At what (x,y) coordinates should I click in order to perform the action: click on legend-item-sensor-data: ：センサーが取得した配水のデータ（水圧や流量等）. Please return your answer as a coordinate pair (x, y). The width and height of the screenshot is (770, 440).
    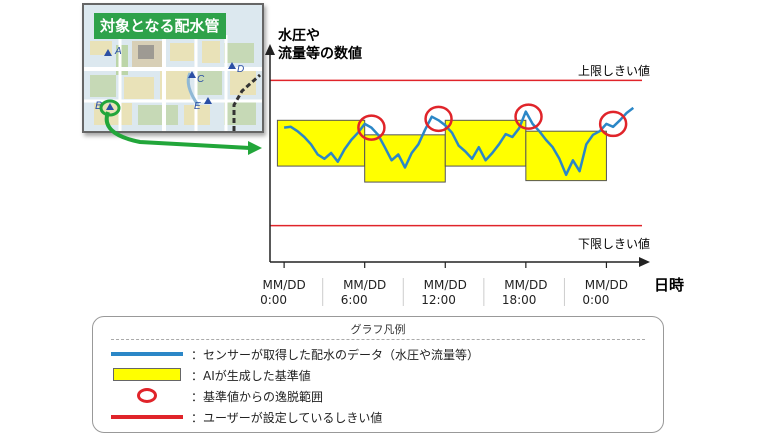
    Looking at the image, I should click on (295, 354).